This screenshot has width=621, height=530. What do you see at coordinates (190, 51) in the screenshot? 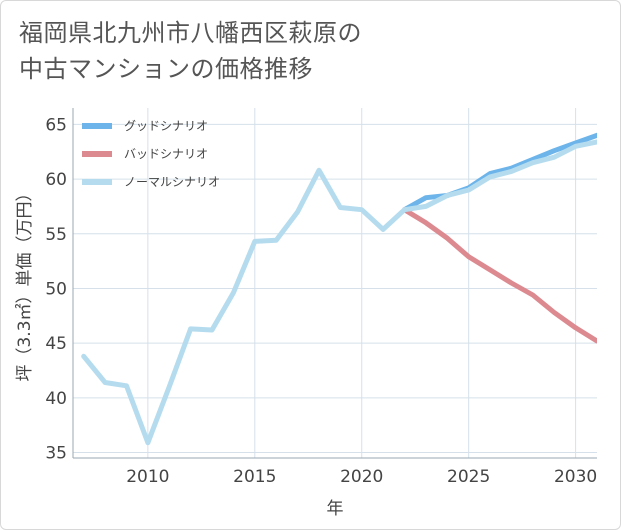
I see `chart-title: 福岡県北九州市八幡西区萩原の 中古マンションの価格推移` at bounding box center [190, 51].